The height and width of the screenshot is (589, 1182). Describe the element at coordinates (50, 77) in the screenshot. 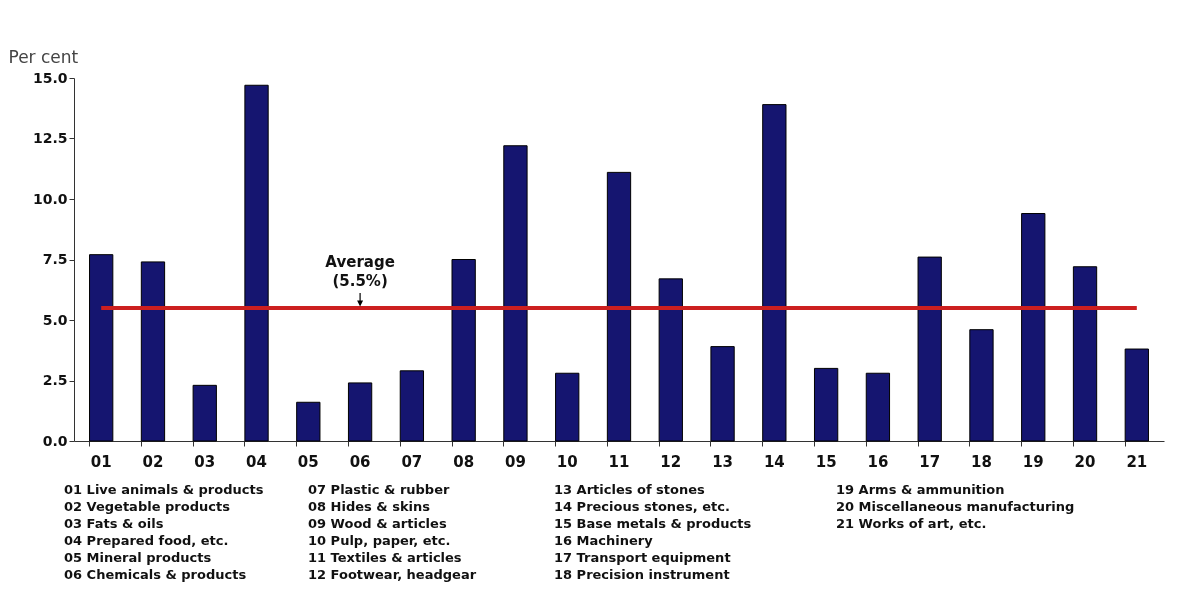

I see `y-tick-label: 15.0` at that location.